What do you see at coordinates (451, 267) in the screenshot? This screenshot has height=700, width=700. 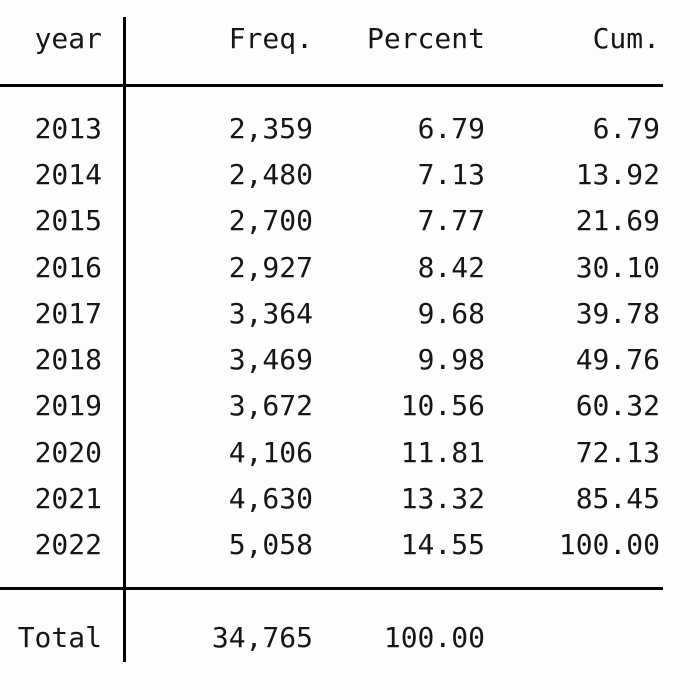 I see `cell-percent: 8.42` at bounding box center [451, 267].